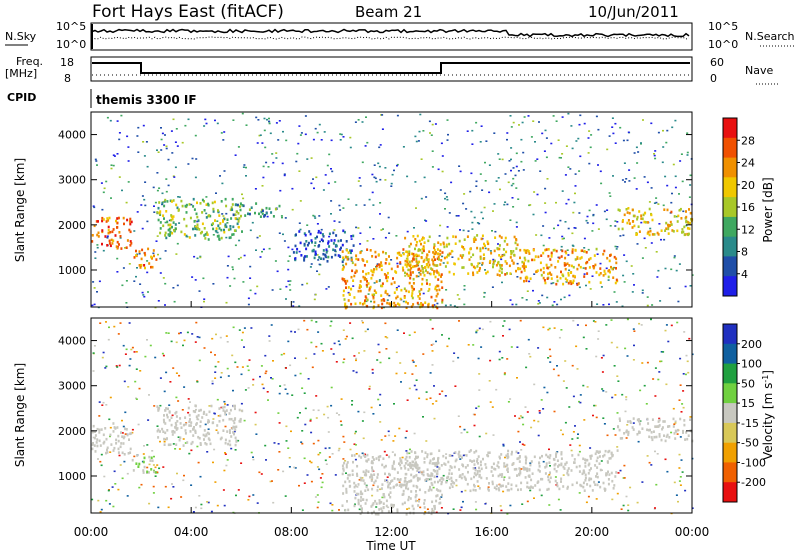 The height and width of the screenshot is (554, 800). Describe the element at coordinates (748, 163) in the screenshot. I see `colorbar-tick-label: 24` at that location.